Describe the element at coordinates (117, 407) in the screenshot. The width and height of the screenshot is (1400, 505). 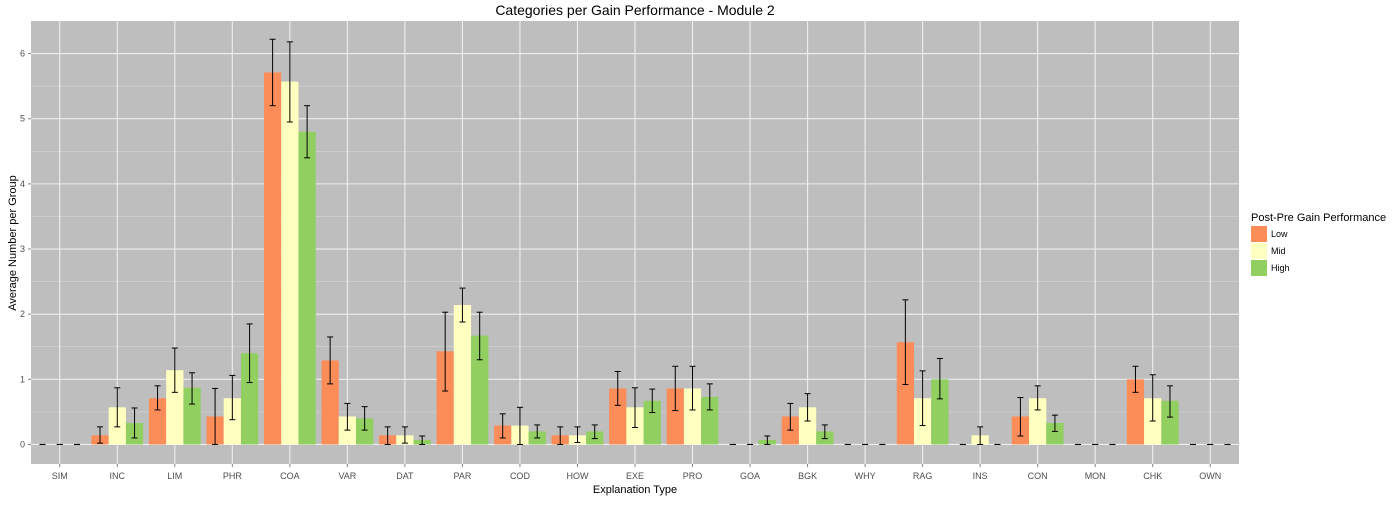
I see `error-bar-mid-inc` at that location.